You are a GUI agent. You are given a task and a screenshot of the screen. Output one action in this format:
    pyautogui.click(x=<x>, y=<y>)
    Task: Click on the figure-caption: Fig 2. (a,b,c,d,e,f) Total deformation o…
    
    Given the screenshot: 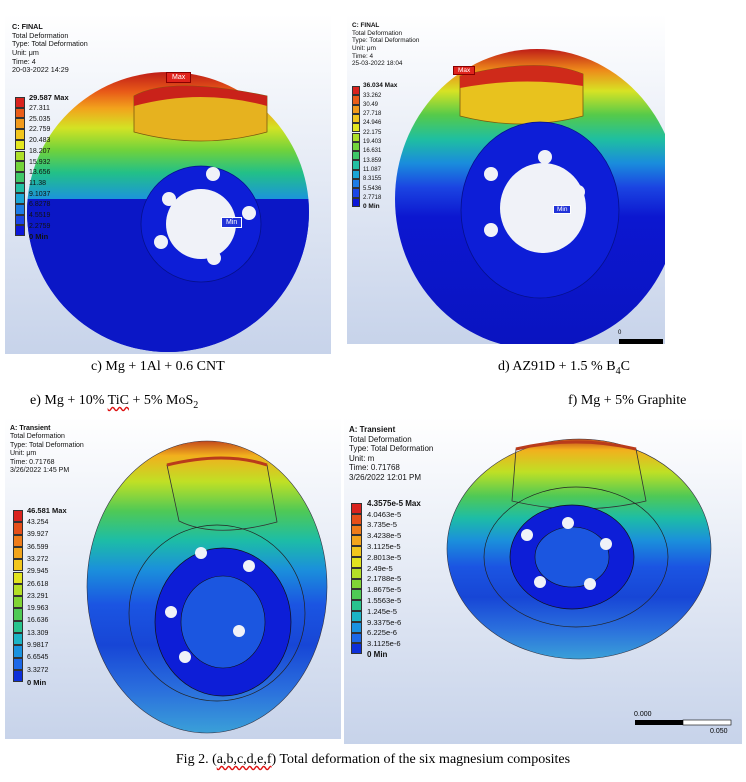 What is the action you would take?
    pyautogui.click(x=373, y=760)
    